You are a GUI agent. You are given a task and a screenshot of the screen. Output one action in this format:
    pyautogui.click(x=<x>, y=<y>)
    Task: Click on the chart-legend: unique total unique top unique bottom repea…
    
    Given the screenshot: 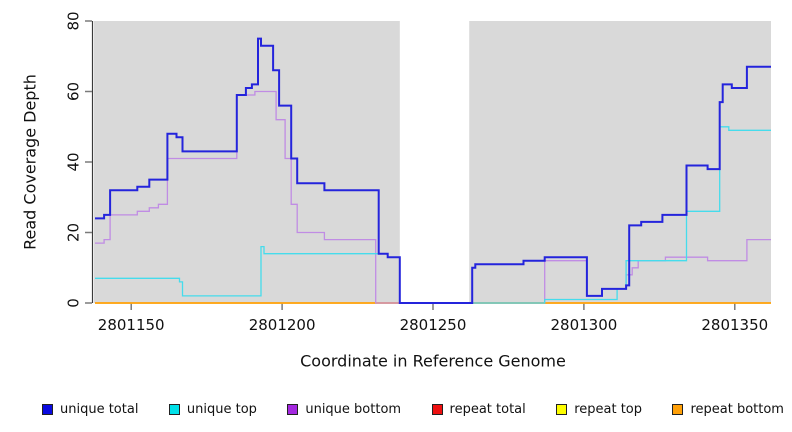 What is the action you would take?
    pyautogui.click(x=413, y=409)
    